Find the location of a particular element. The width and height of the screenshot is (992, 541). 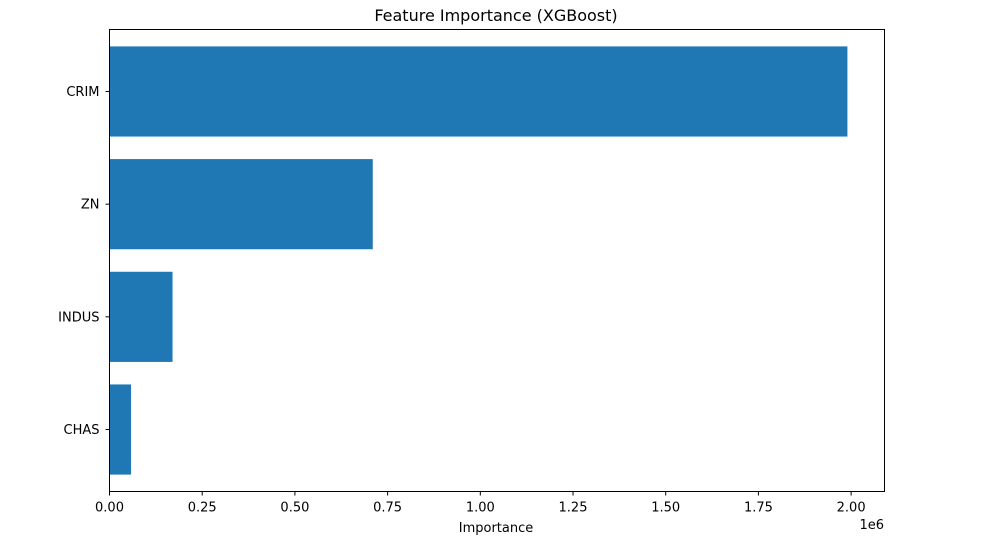

x-tick-label: 1.00 is located at coordinates (480, 508).